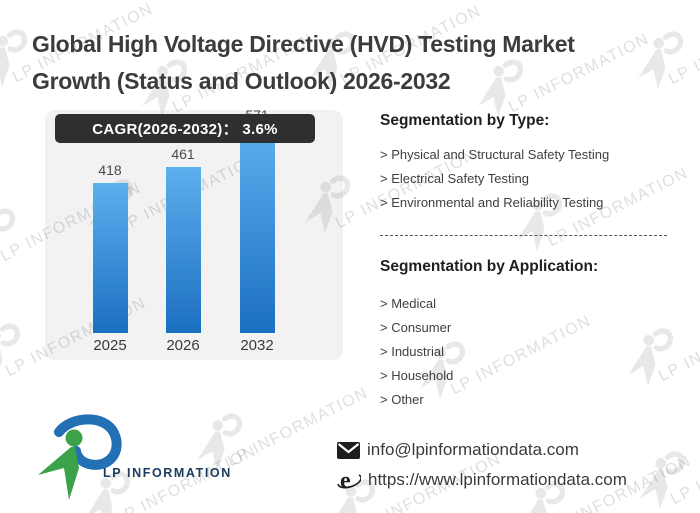 The width and height of the screenshot is (700, 513). I want to click on lp-information-logo, so click(80, 457).